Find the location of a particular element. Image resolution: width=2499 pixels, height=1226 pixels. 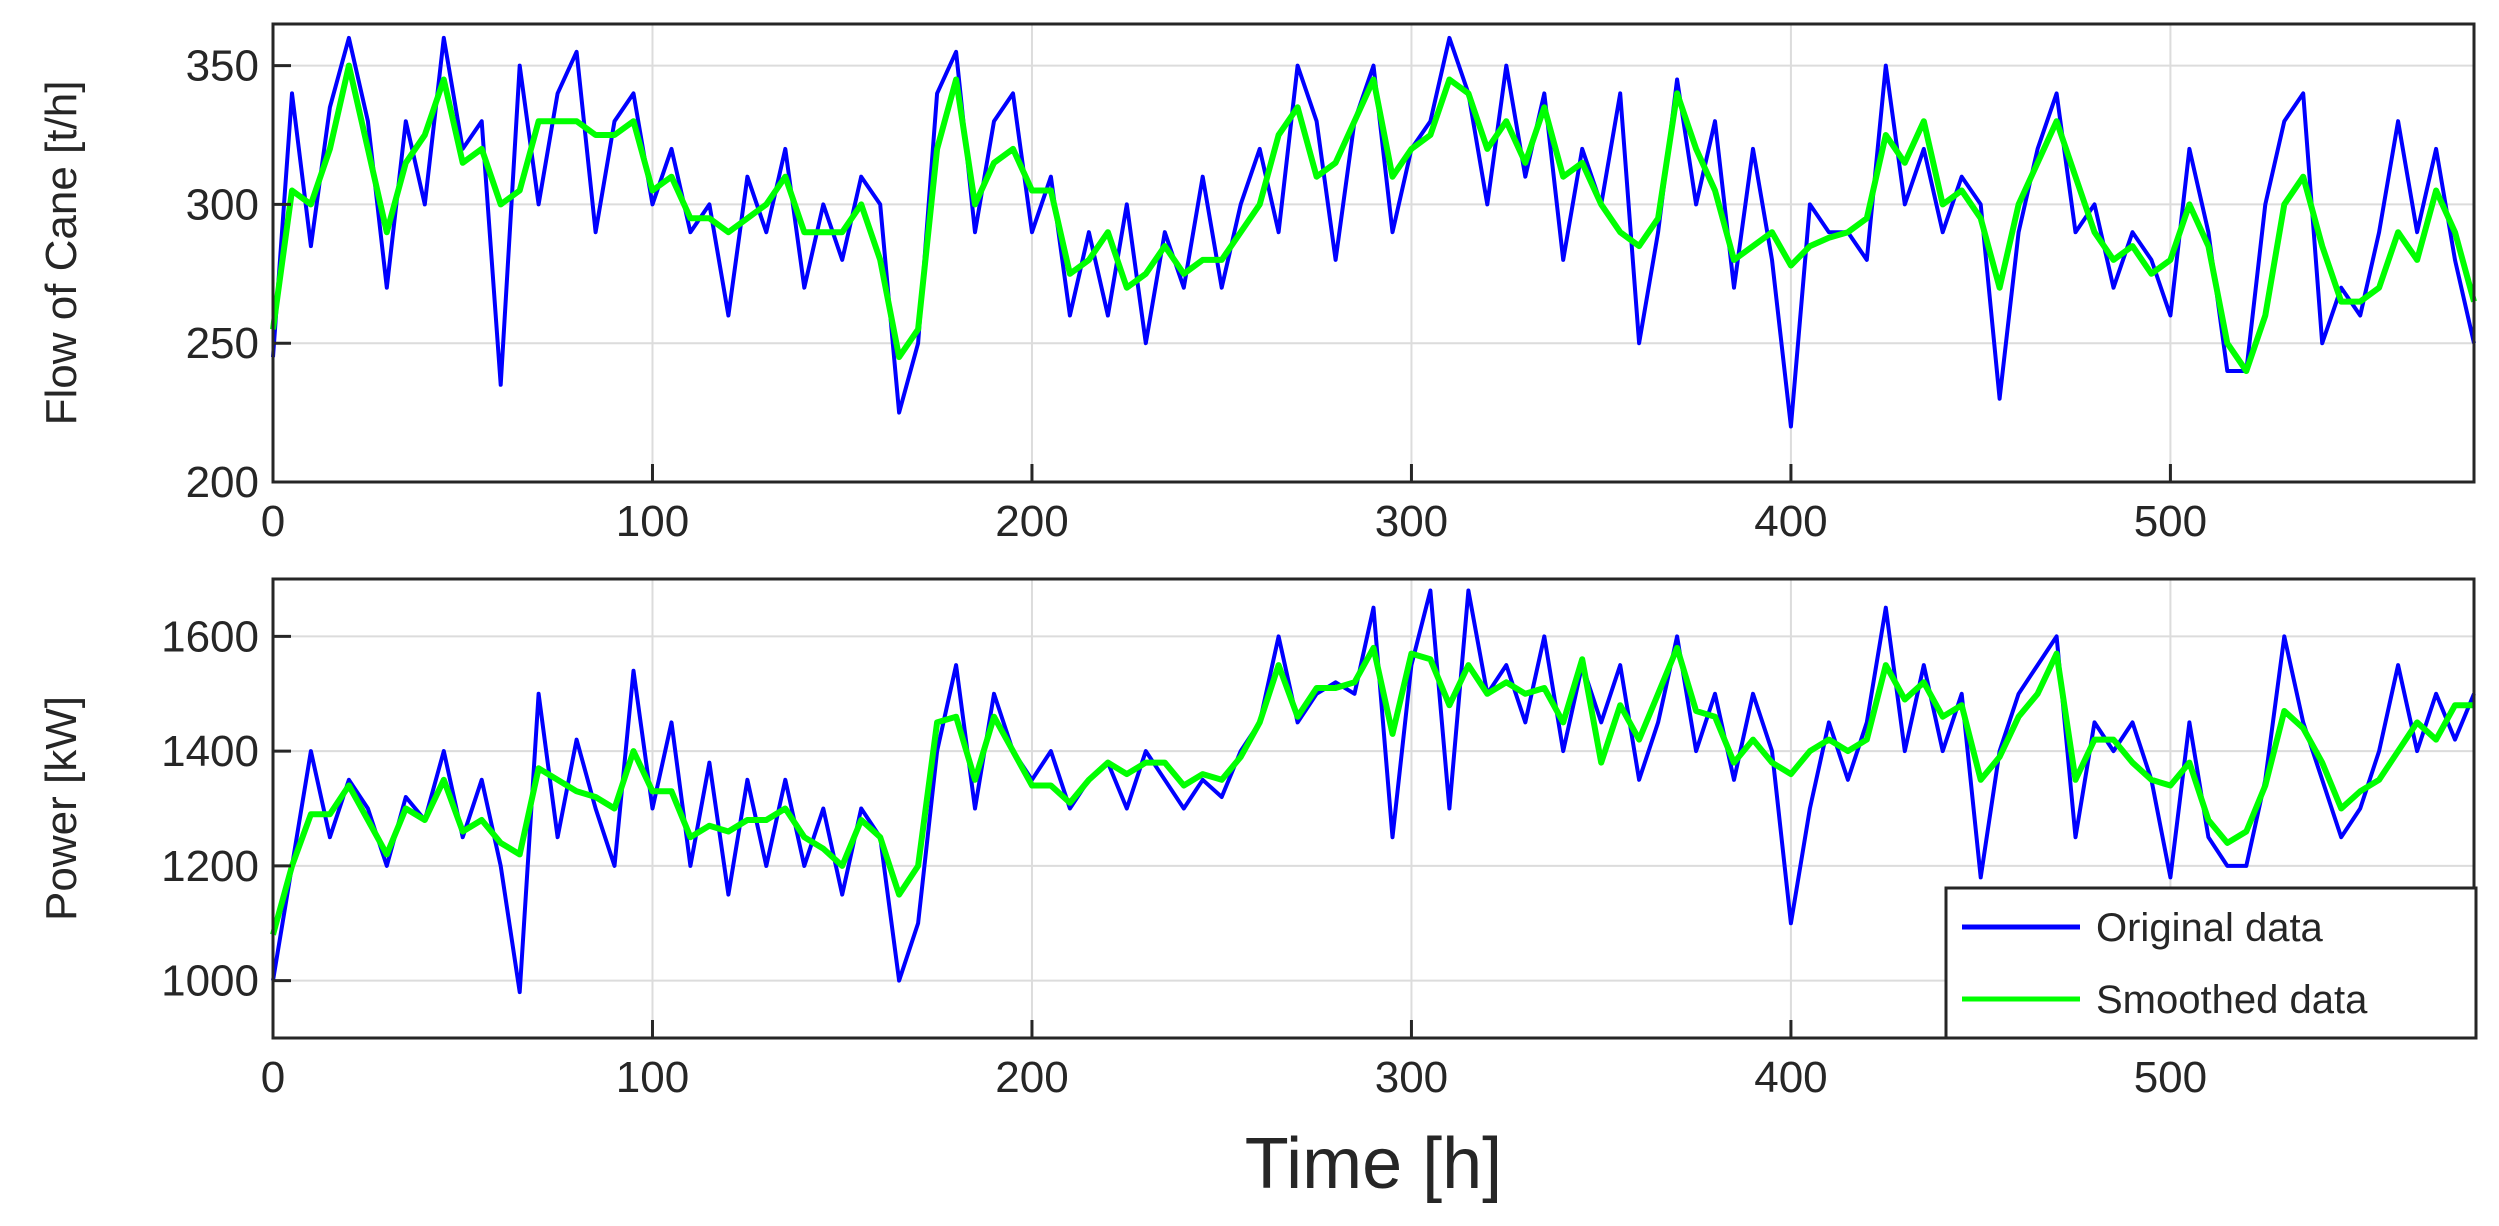

top-plot-xtick-label: 300 is located at coordinates (1411, 521).